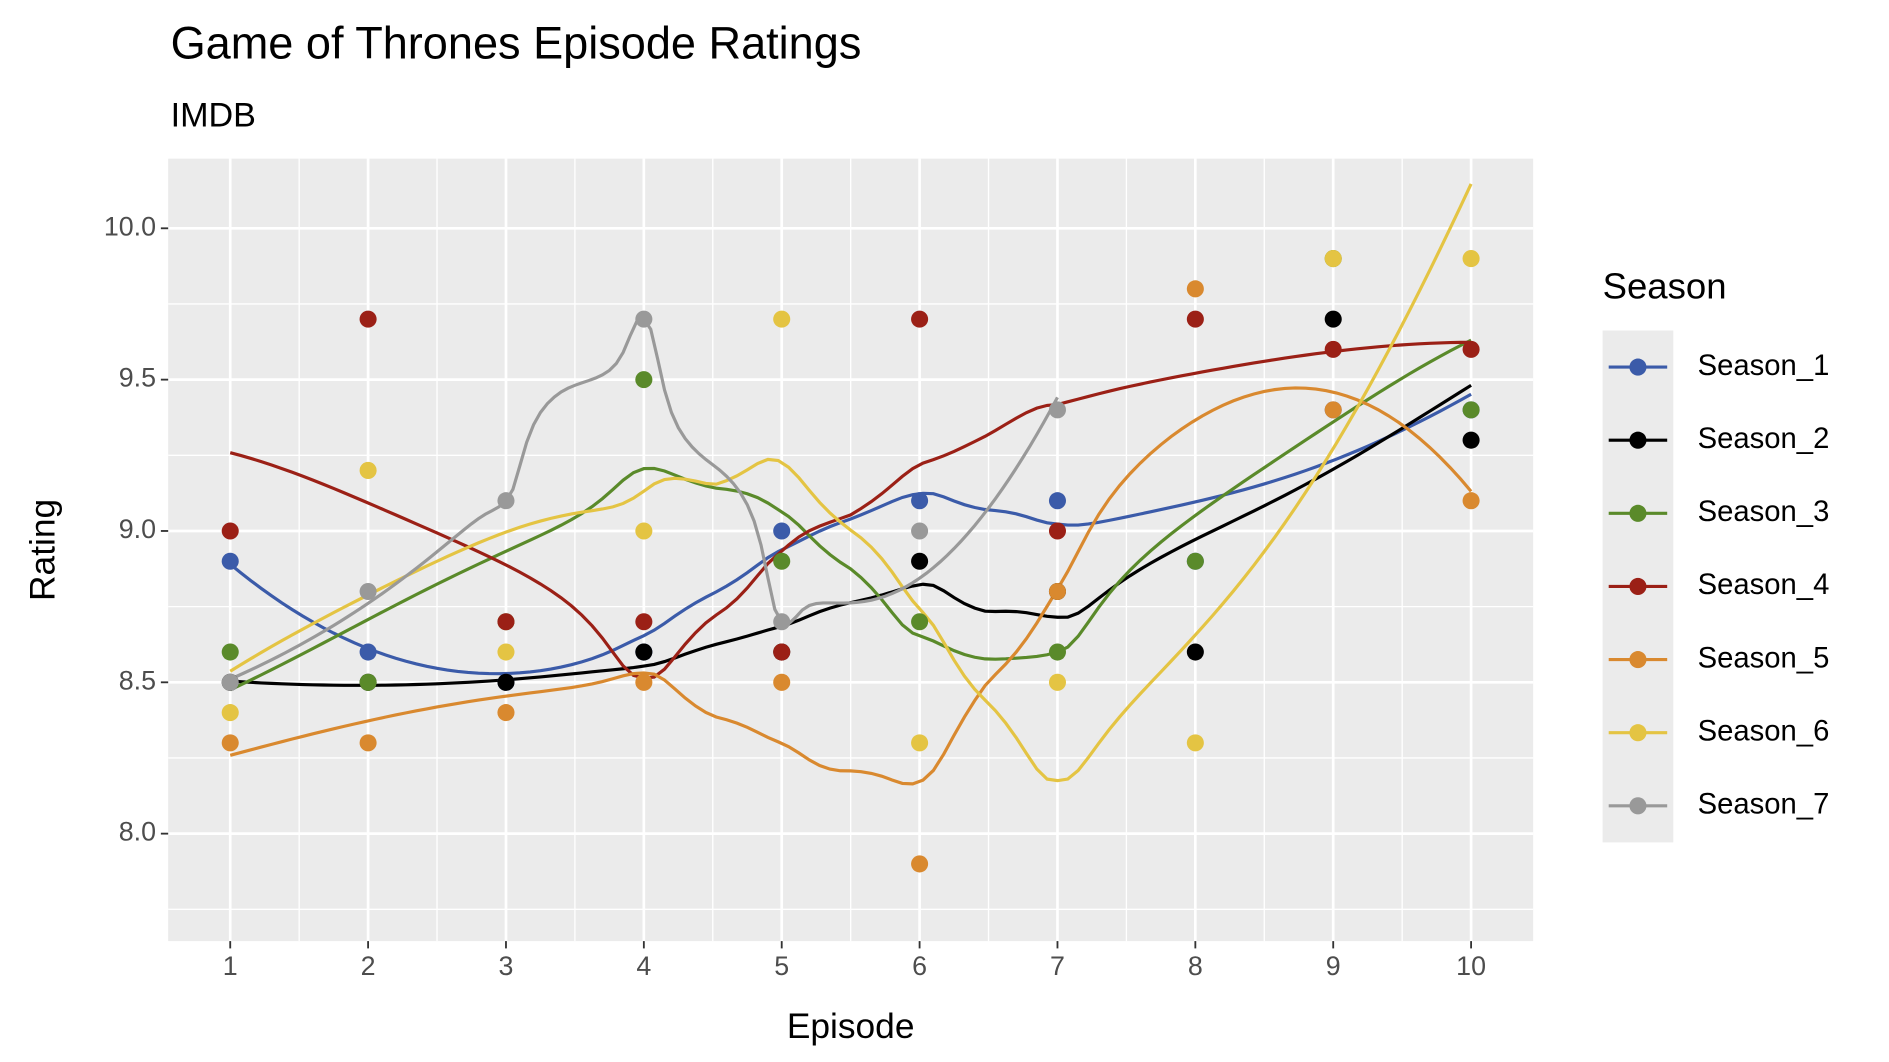  What do you see at coordinates (1764, 731) in the screenshot?
I see `legend-label: Season_6` at bounding box center [1764, 731].